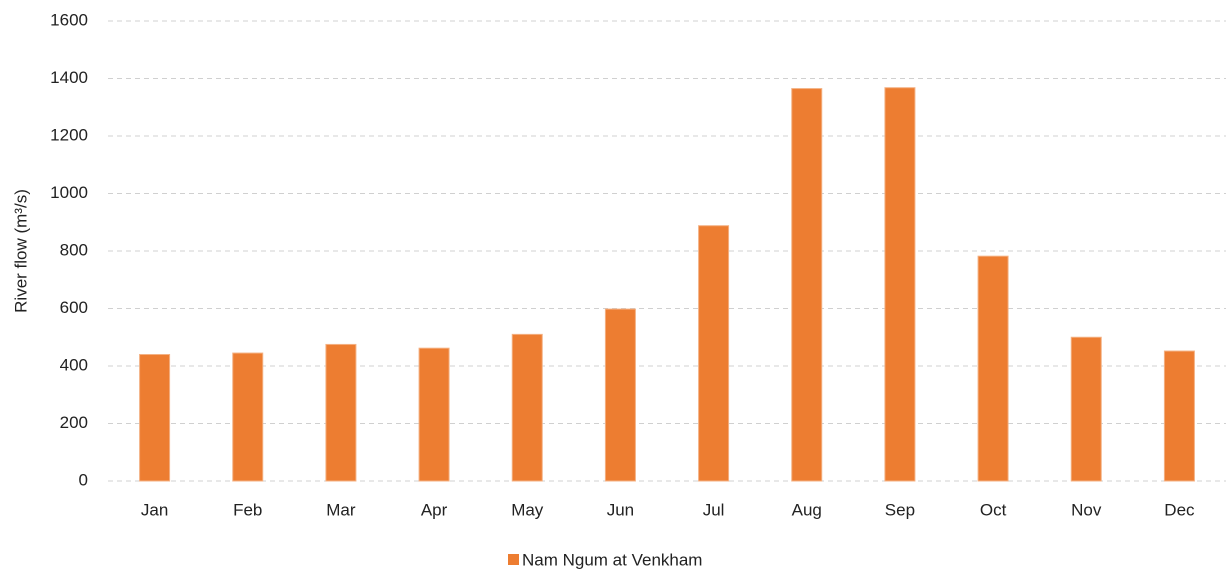 The height and width of the screenshot is (571, 1226). I want to click on y-tick-label: 1600, so click(69, 19).